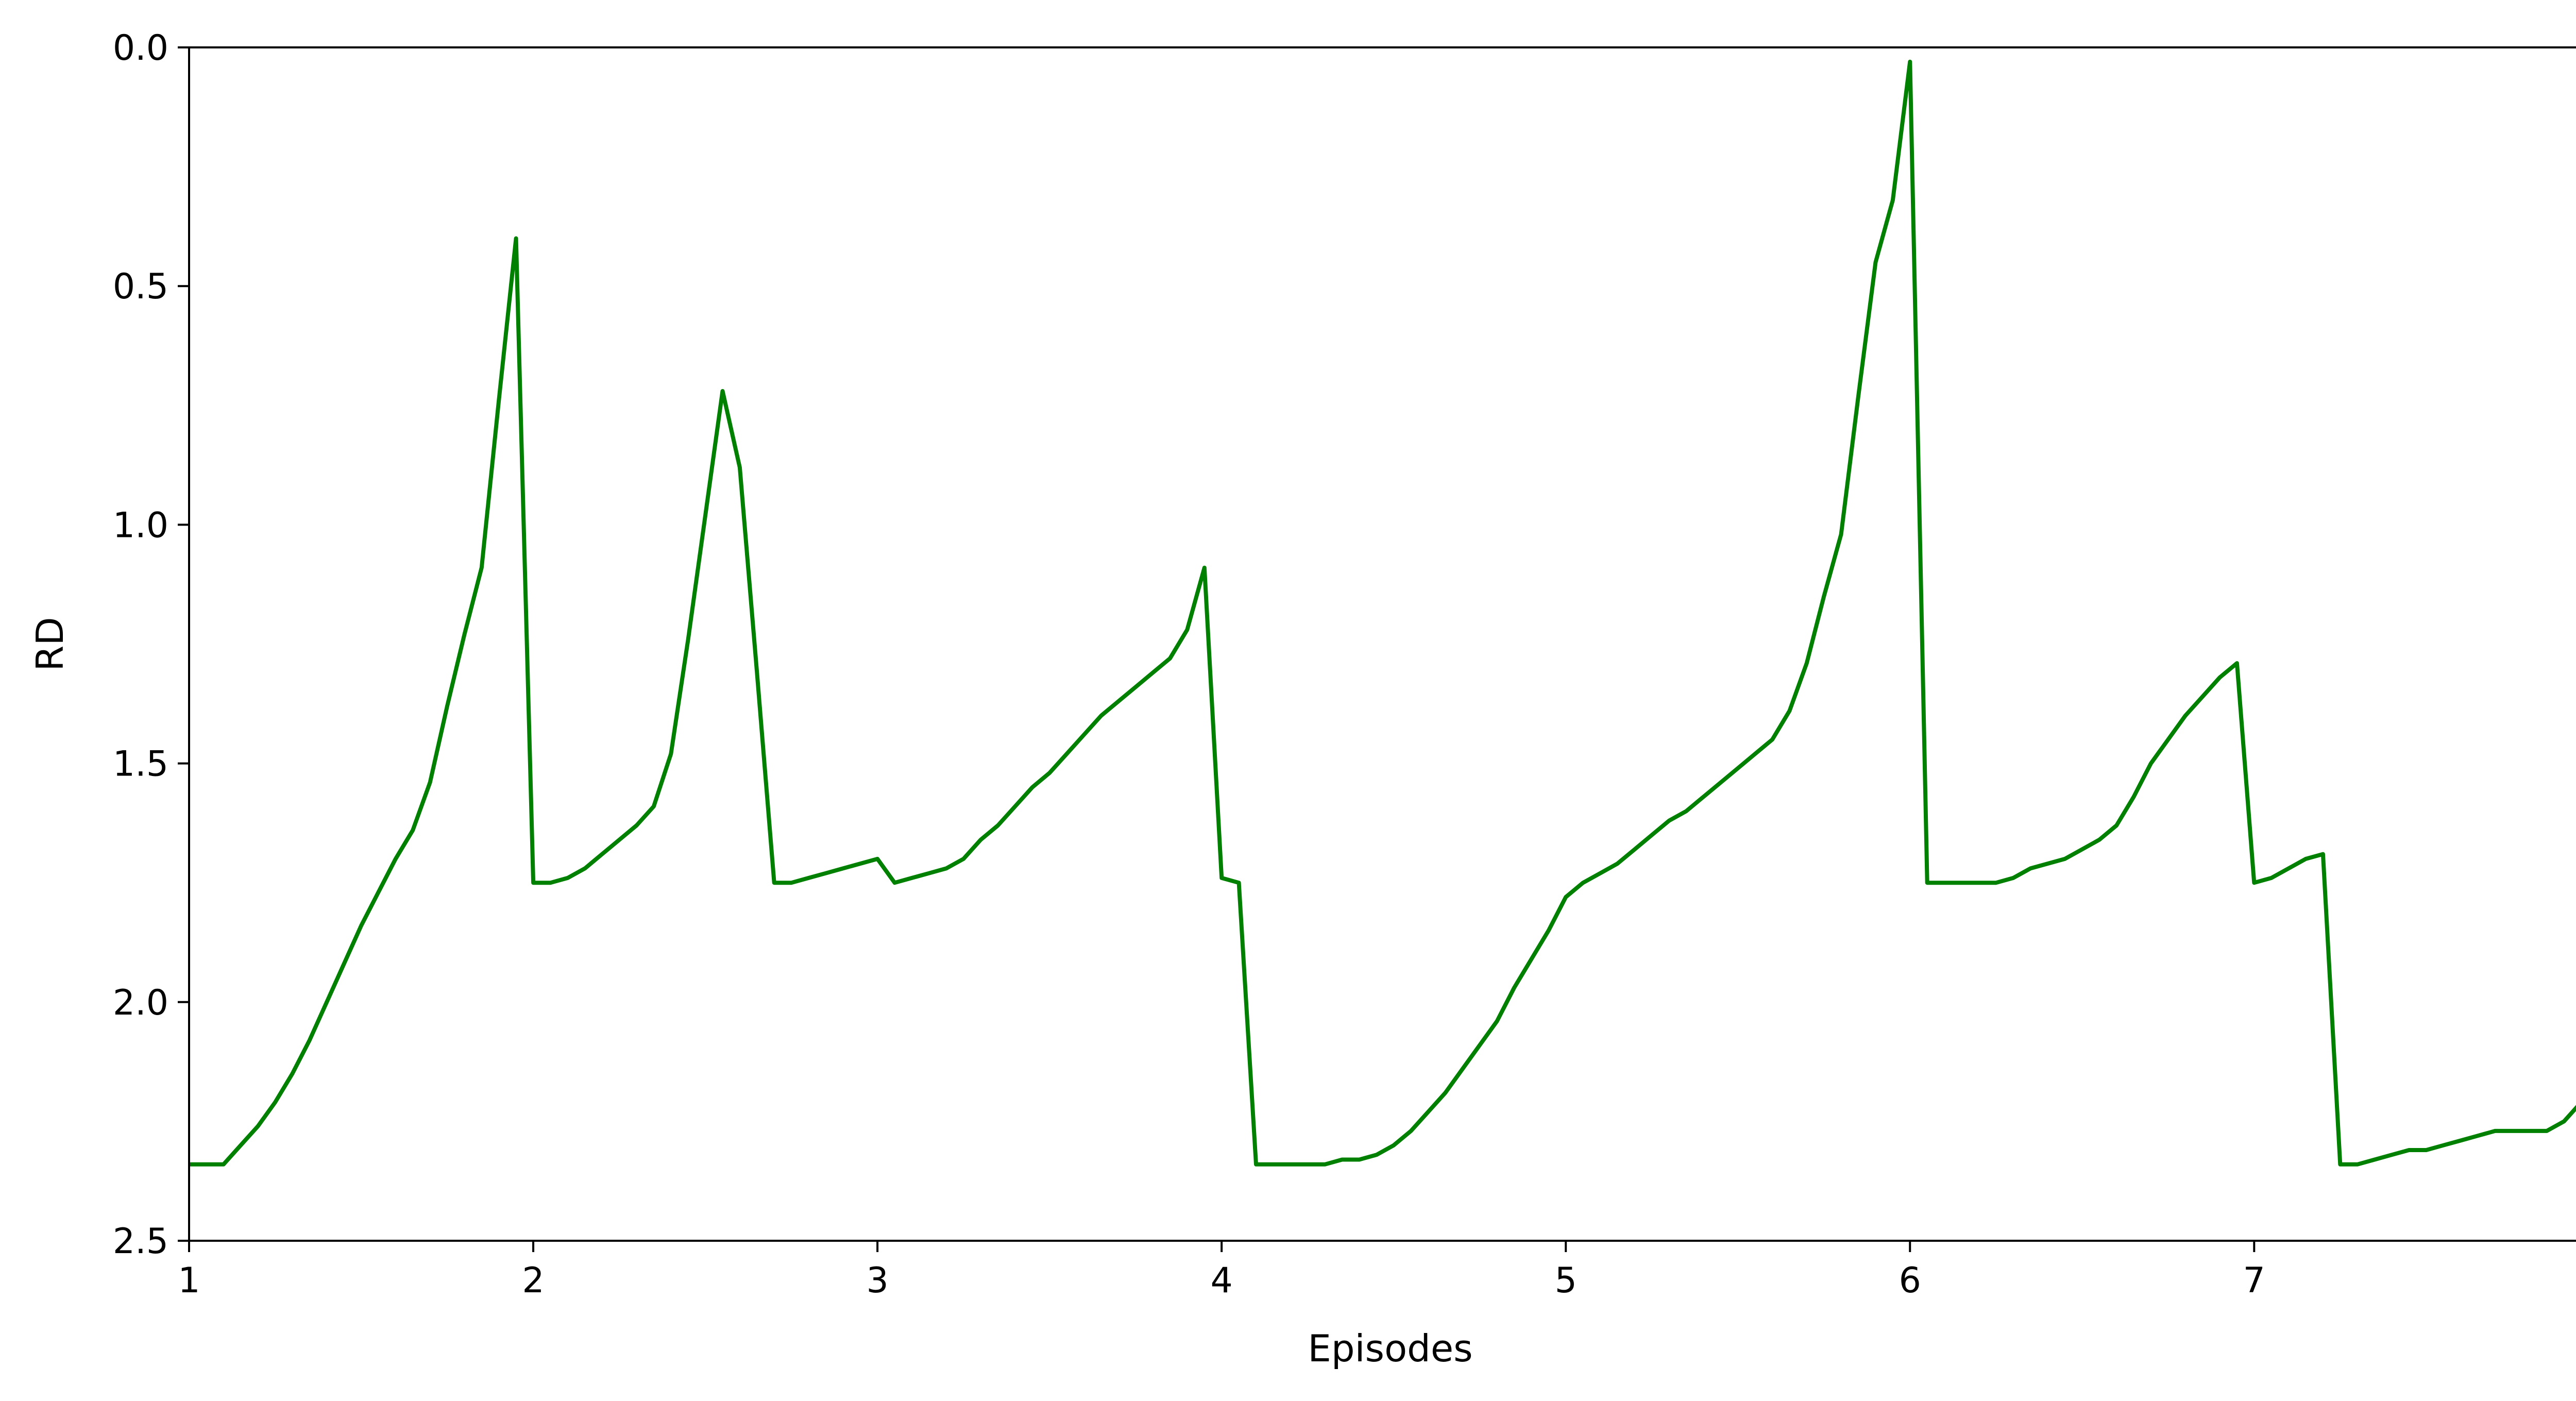 The image size is (2576, 1401). What do you see at coordinates (1390, 1348) in the screenshot?
I see `x-axis-label: Episodes` at bounding box center [1390, 1348].